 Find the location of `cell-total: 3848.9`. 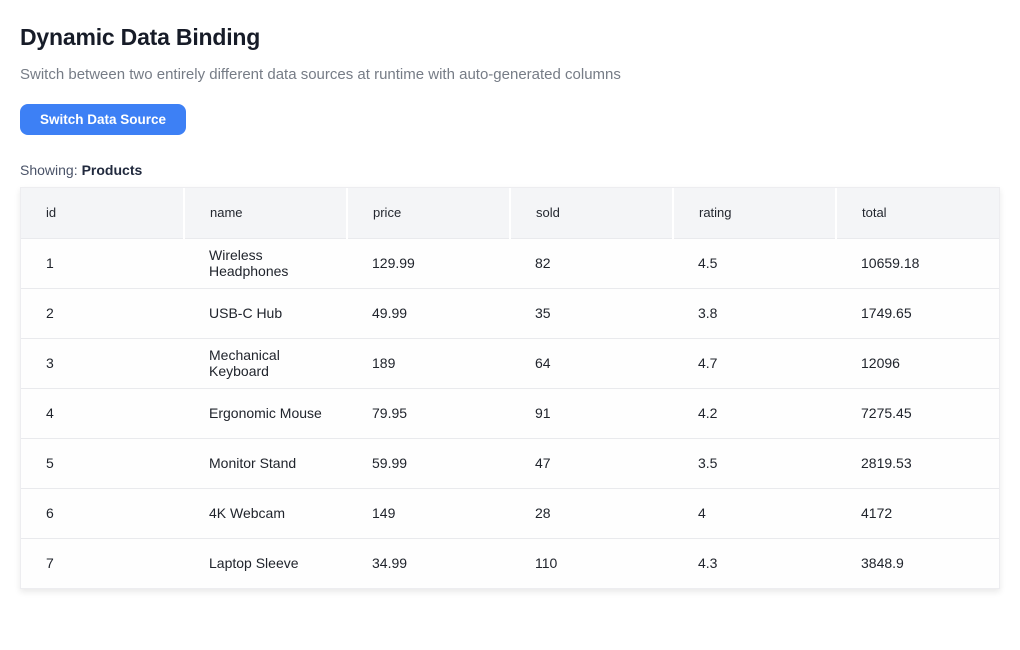

cell-total: 3848.9 is located at coordinates (917, 563).